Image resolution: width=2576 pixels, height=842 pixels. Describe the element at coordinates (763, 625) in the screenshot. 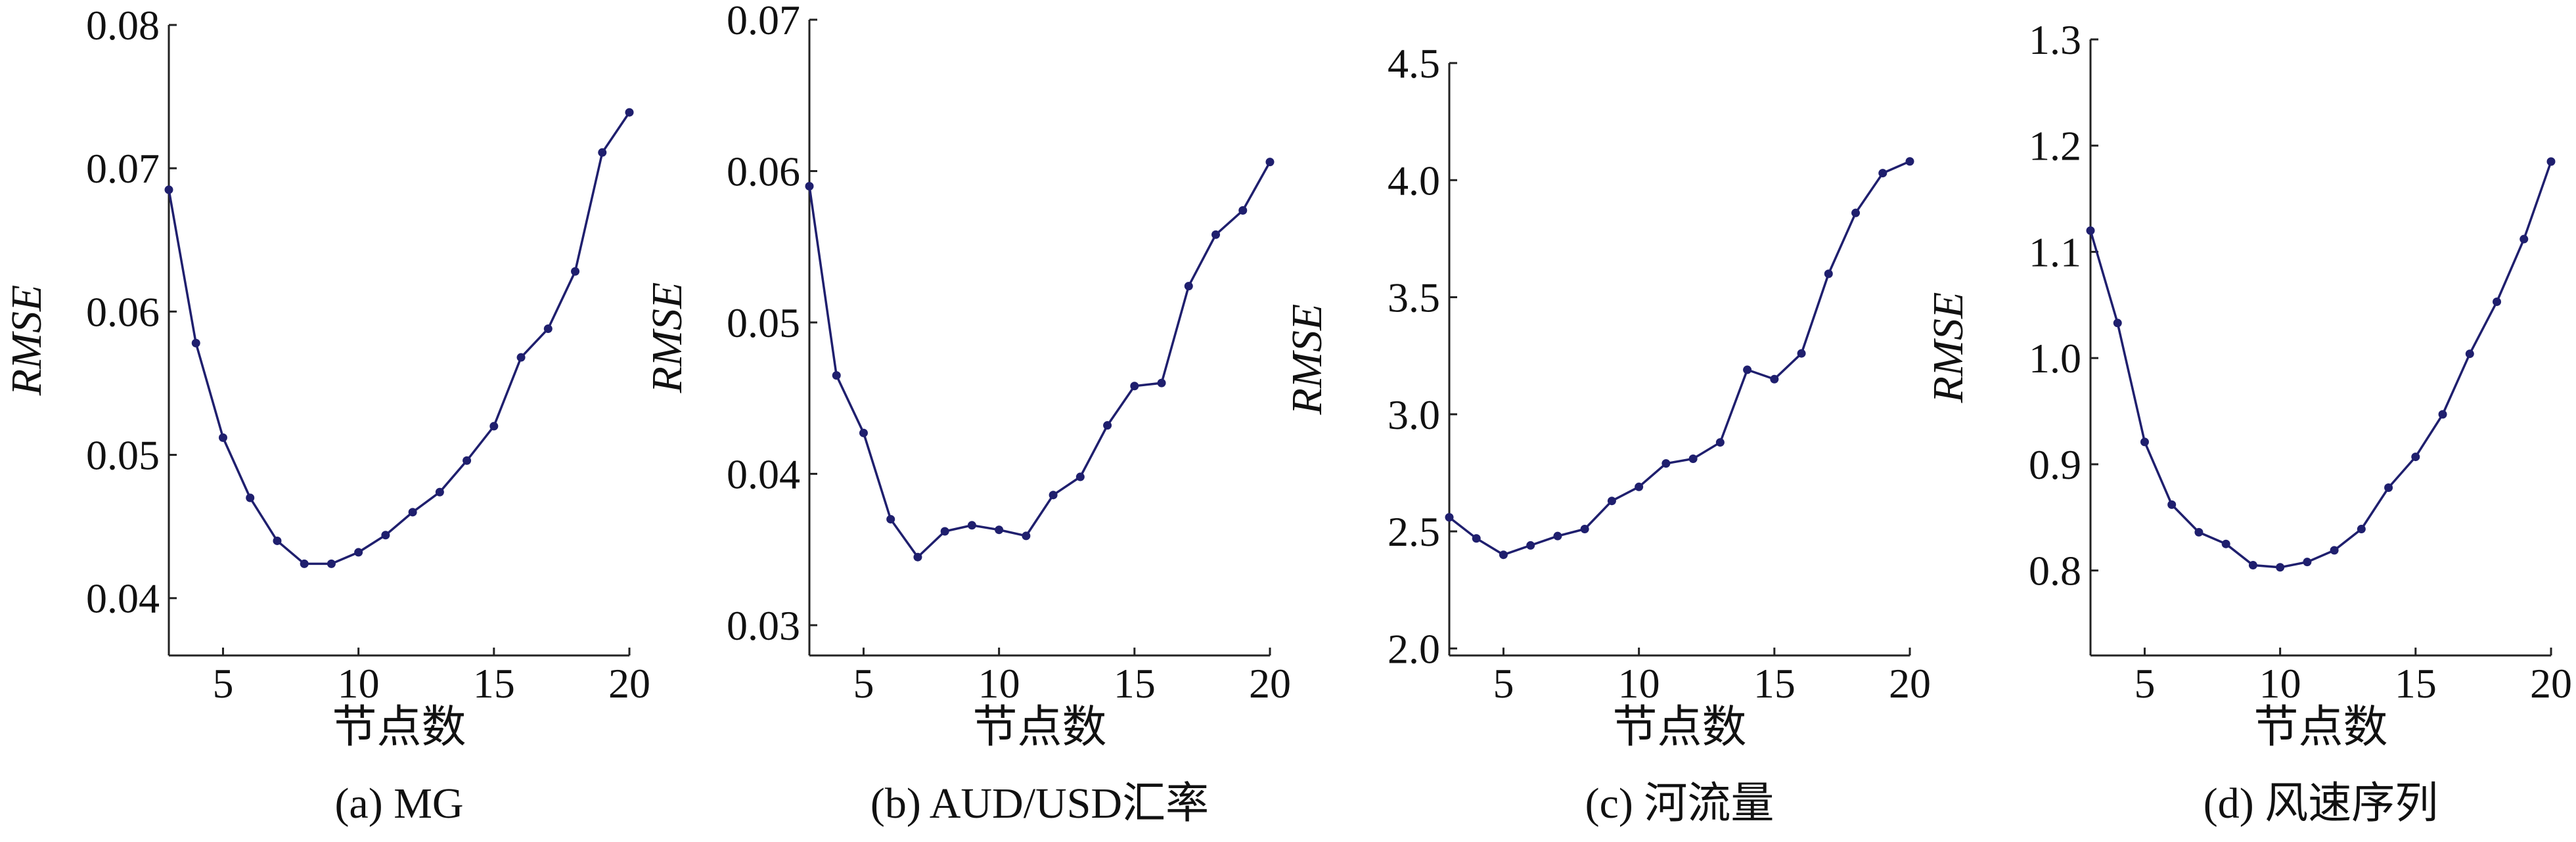

I see `y-tick-label: 0.03` at that location.